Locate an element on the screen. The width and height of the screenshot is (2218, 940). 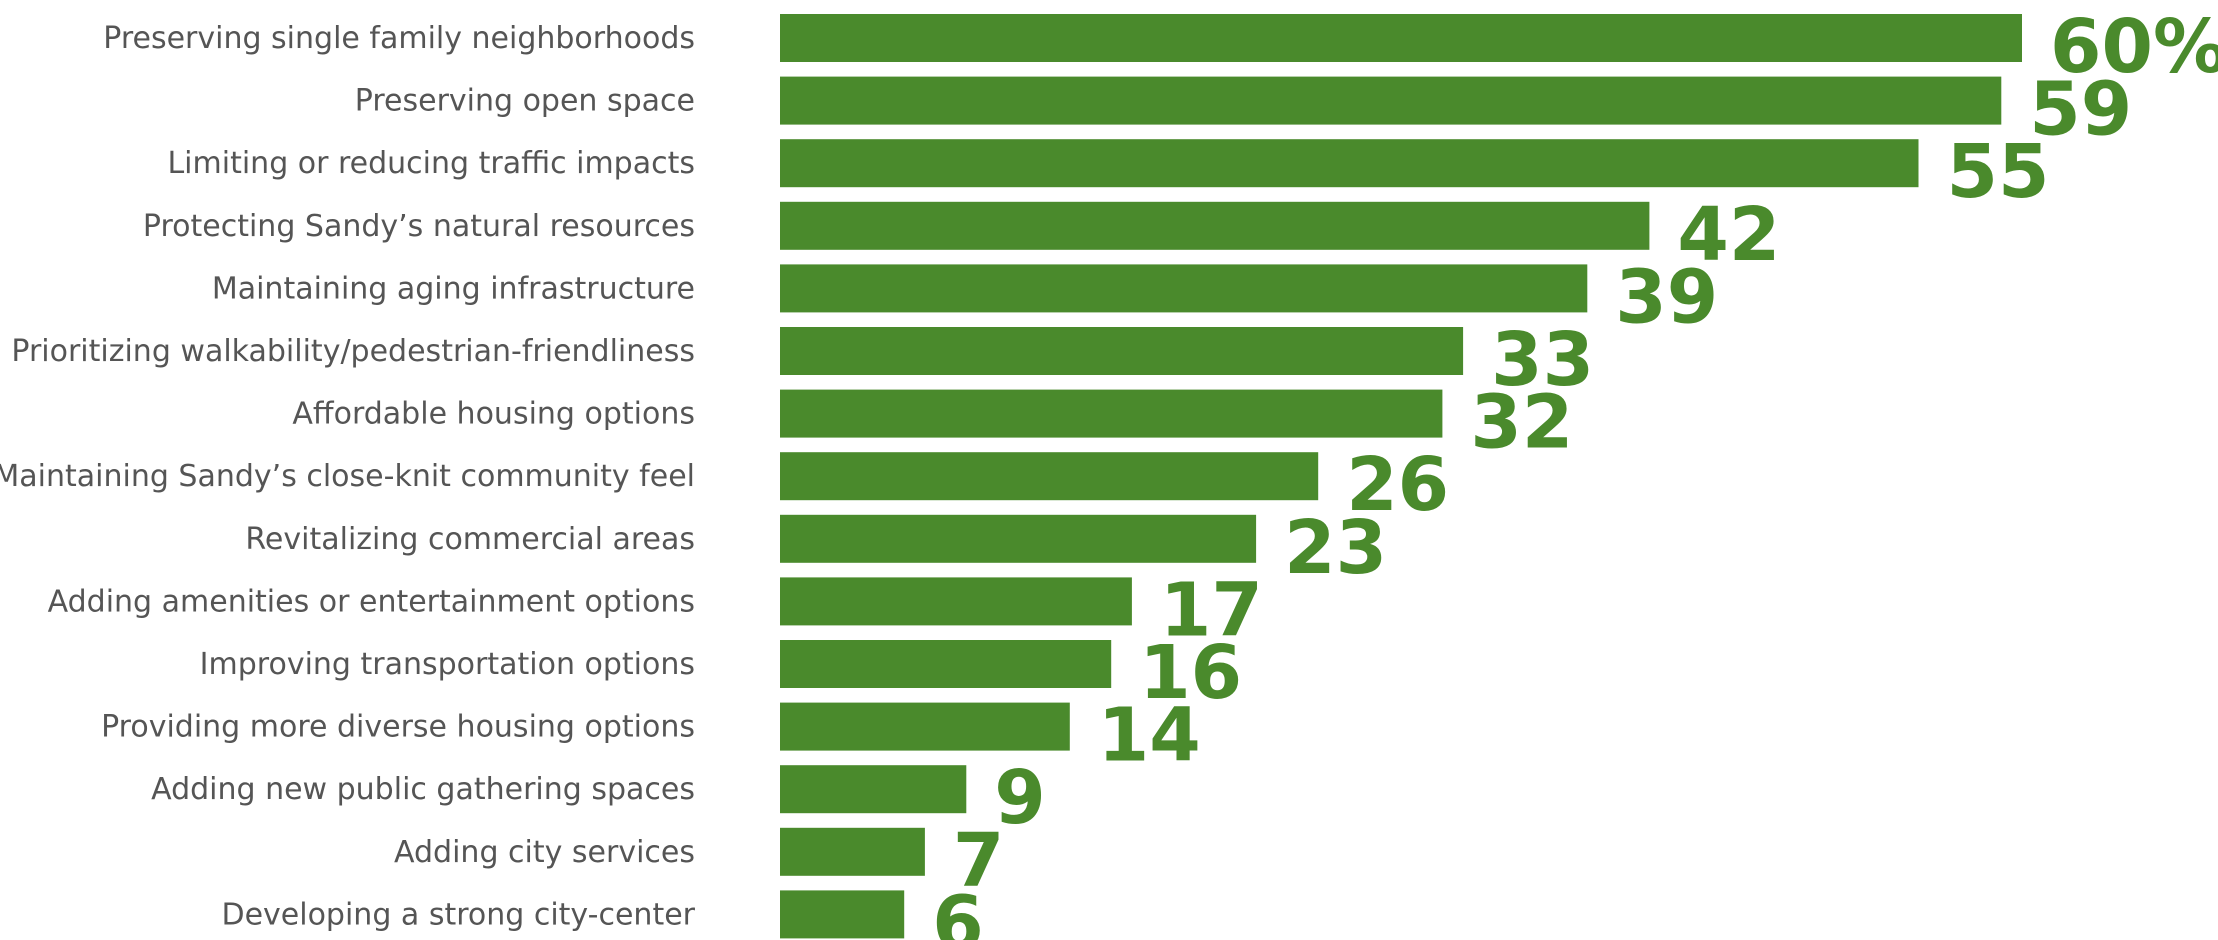
value-label: 16 is located at coordinates (1190, 673).